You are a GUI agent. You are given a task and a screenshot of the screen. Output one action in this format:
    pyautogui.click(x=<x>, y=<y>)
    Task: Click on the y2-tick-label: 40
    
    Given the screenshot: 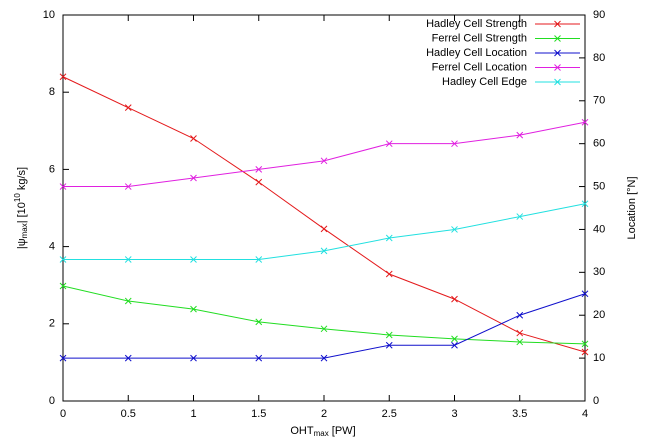 What is the action you would take?
    pyautogui.click(x=599, y=229)
    